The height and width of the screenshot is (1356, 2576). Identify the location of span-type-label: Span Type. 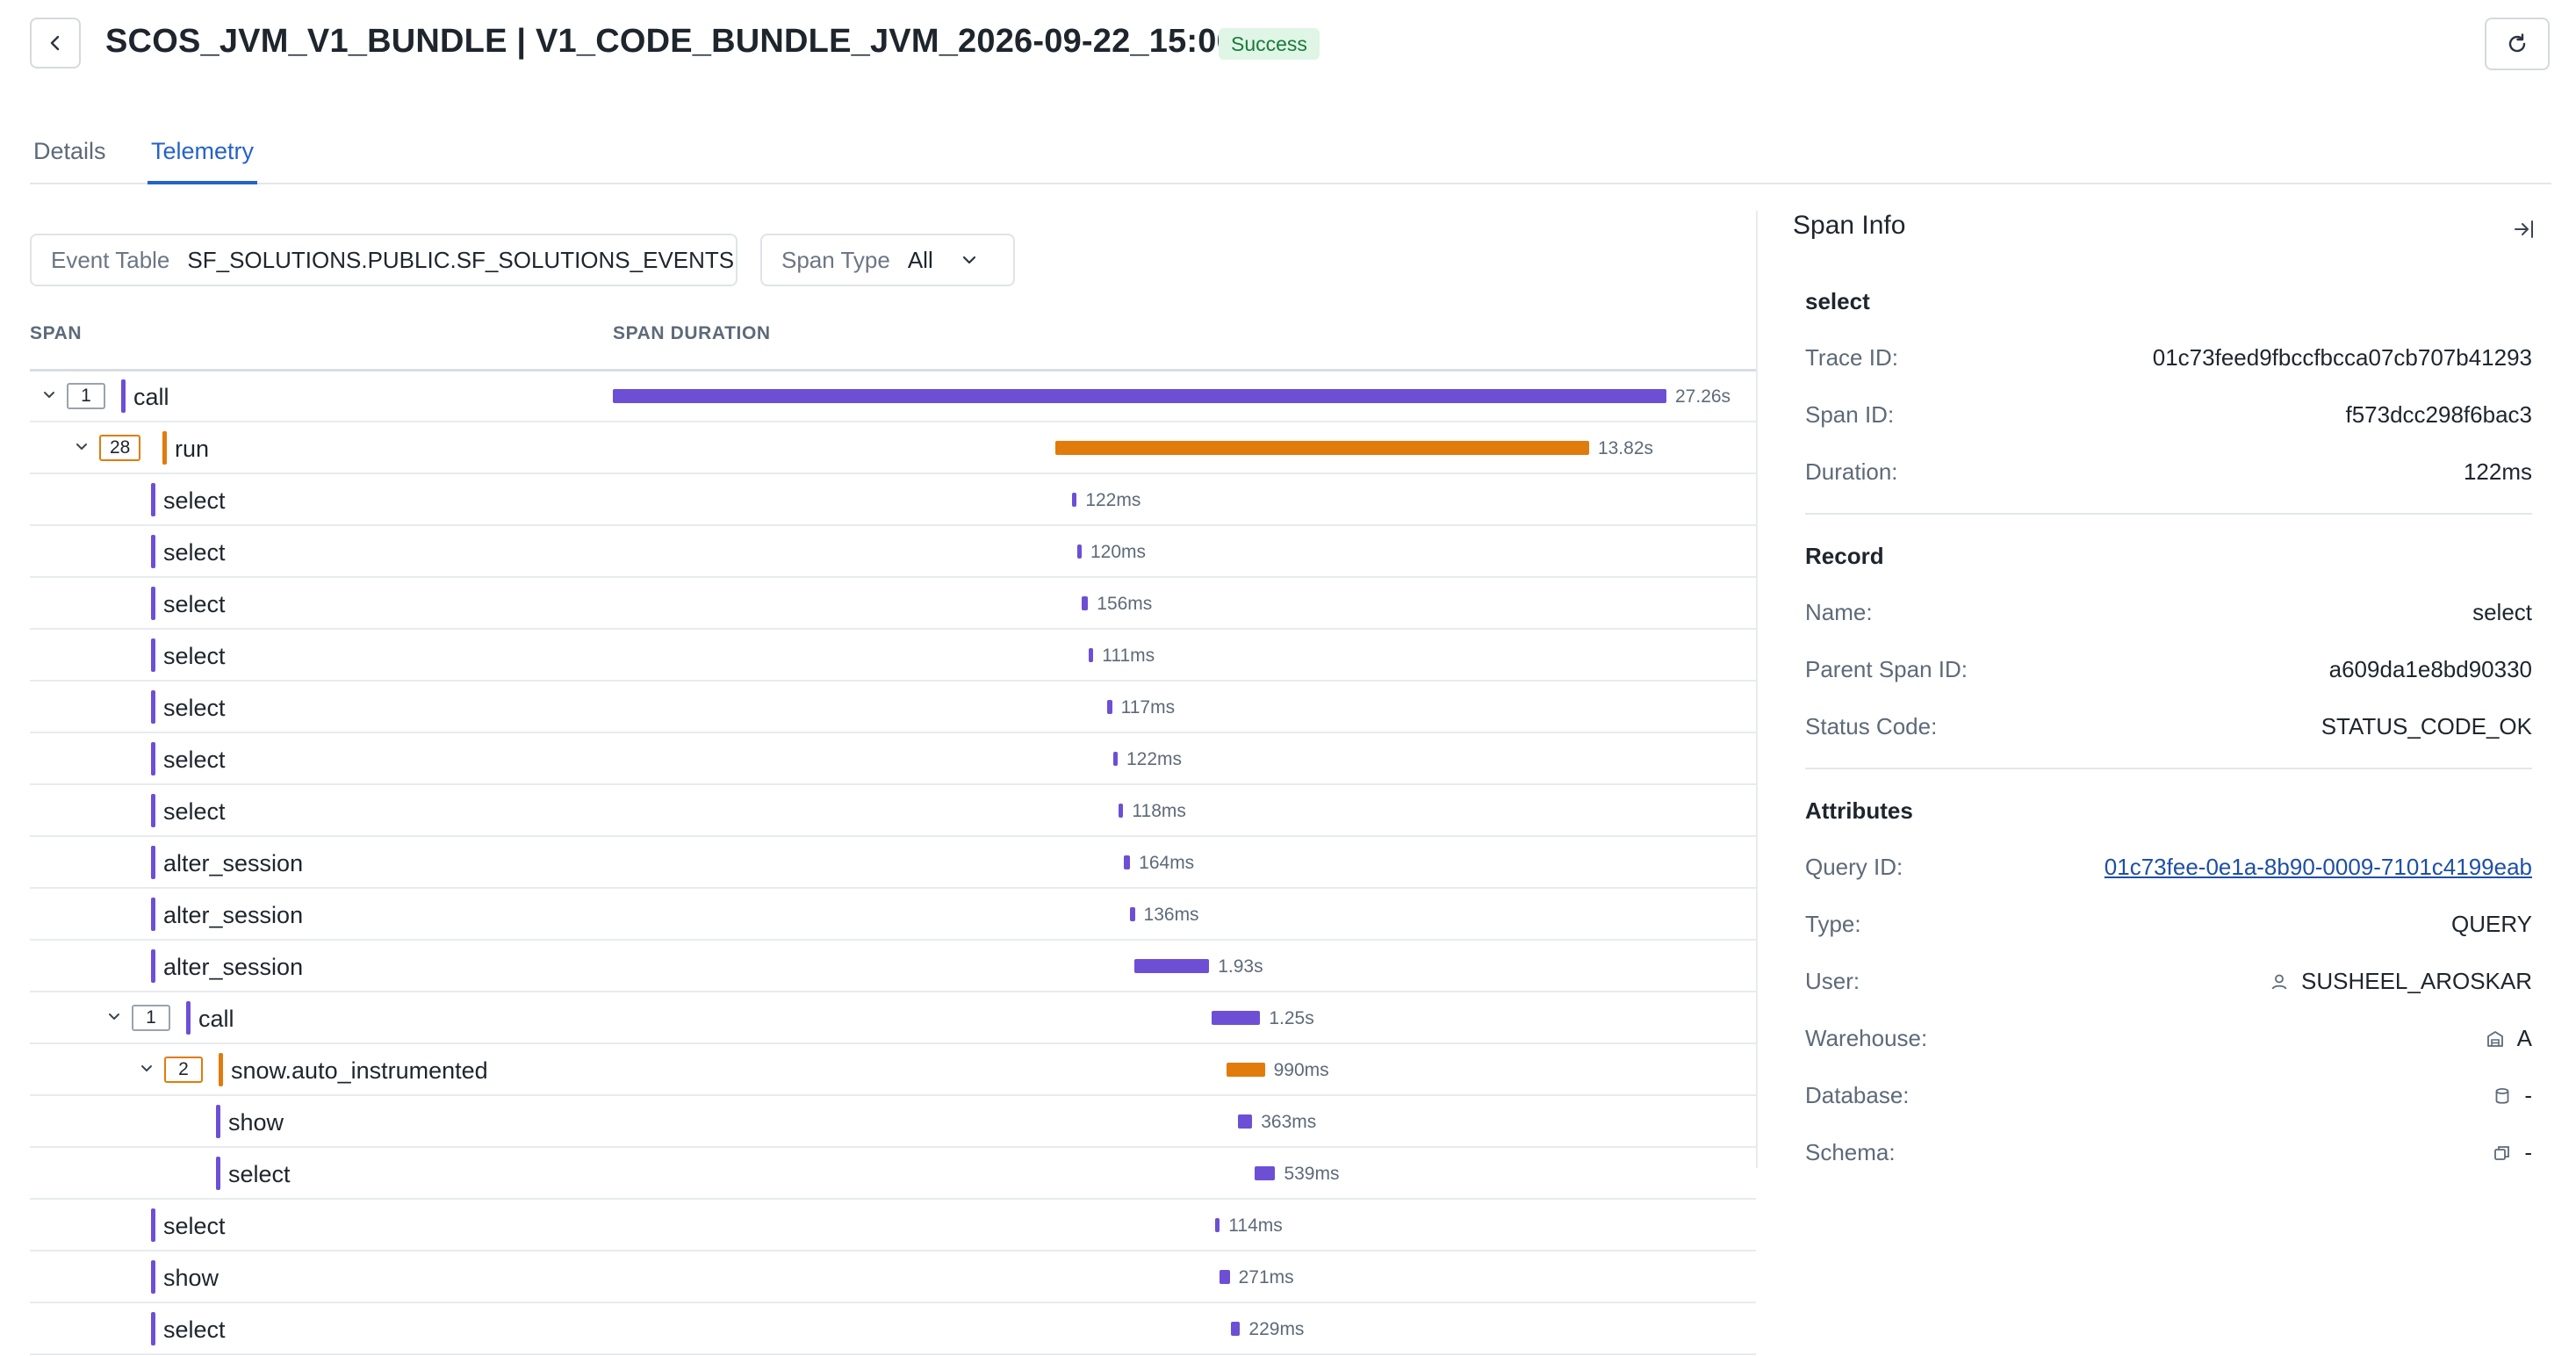
(835, 259).